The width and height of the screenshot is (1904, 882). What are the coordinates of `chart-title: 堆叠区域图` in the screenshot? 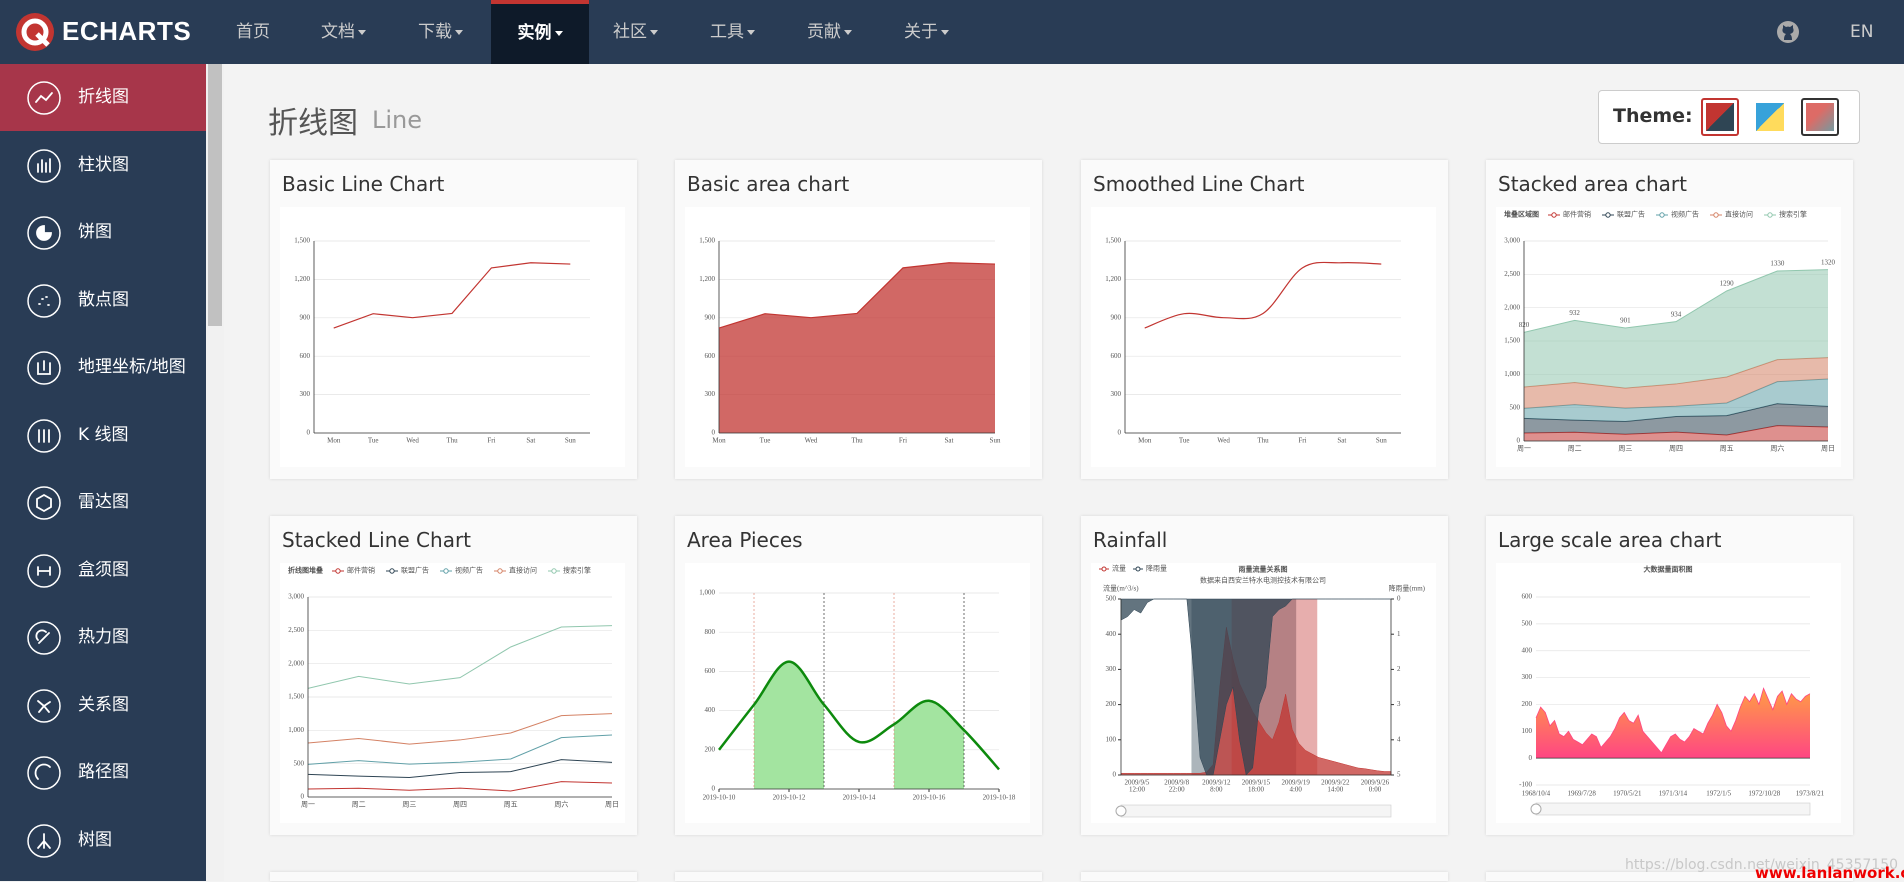 It's located at (1521, 214).